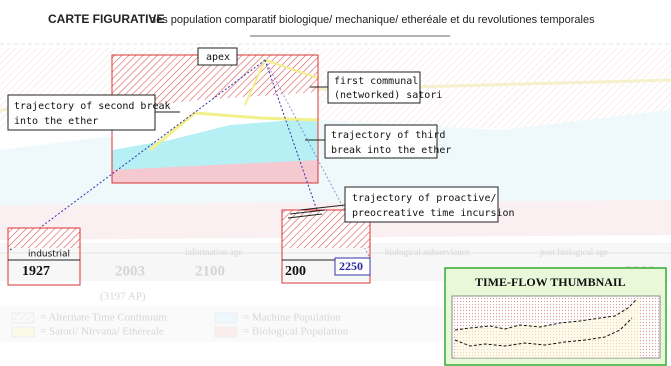 This screenshot has width=671, height=366. What do you see at coordinates (215, 119) in the screenshot?
I see `zoom-main` at bounding box center [215, 119].